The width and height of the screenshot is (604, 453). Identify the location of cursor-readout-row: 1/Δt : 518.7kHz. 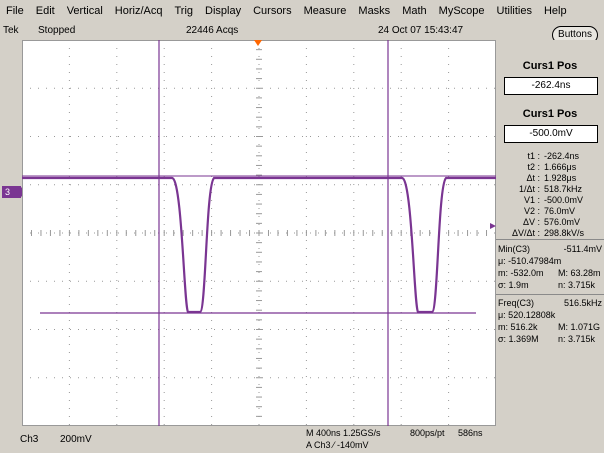
(548, 189).